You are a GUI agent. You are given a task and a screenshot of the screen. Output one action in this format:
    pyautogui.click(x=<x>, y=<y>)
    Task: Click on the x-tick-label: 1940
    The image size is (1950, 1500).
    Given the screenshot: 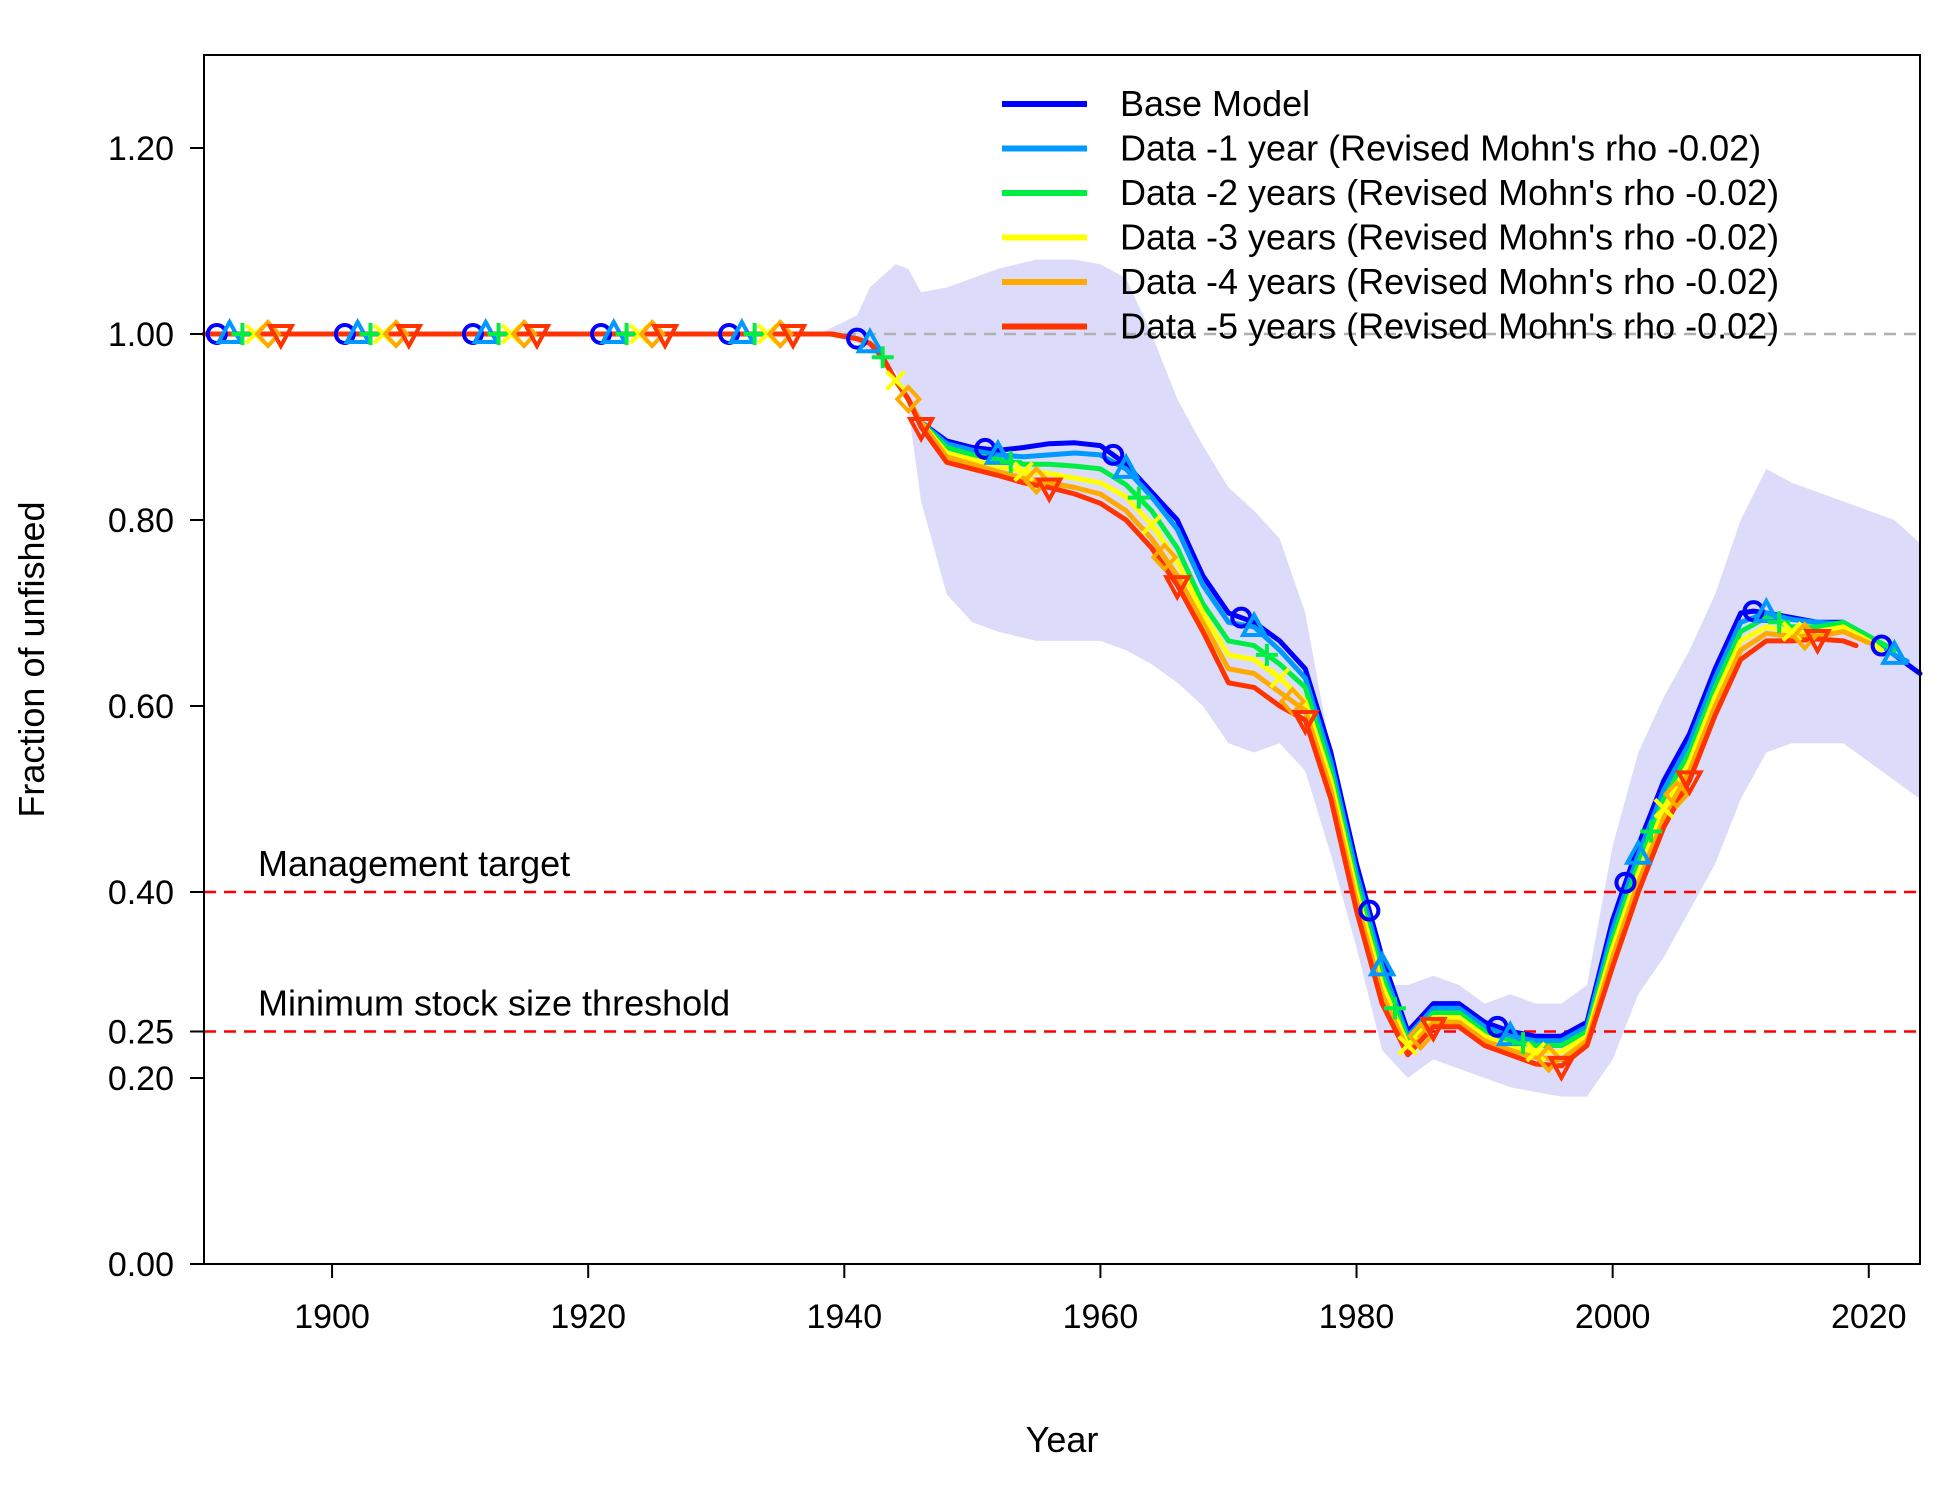 What is the action you would take?
    pyautogui.click(x=844, y=1317)
    